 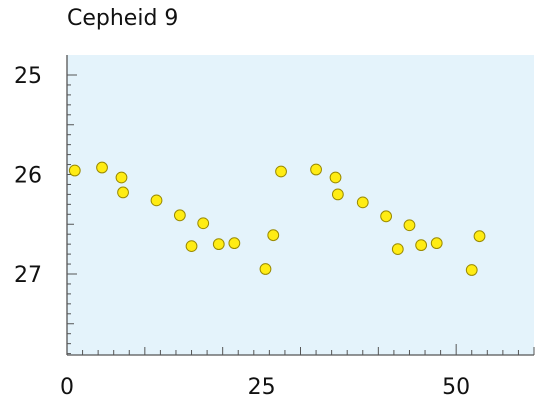 I want to click on chart-title: Cepheid 9, so click(x=123, y=18).